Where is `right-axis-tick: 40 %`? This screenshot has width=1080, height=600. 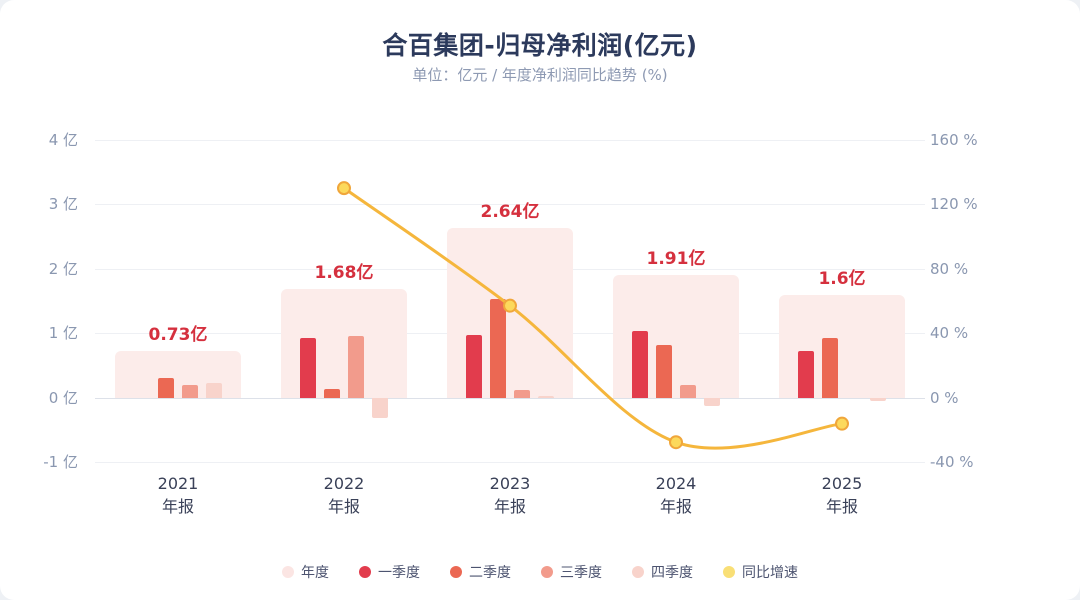
right-axis-tick: 40 % is located at coordinates (949, 333).